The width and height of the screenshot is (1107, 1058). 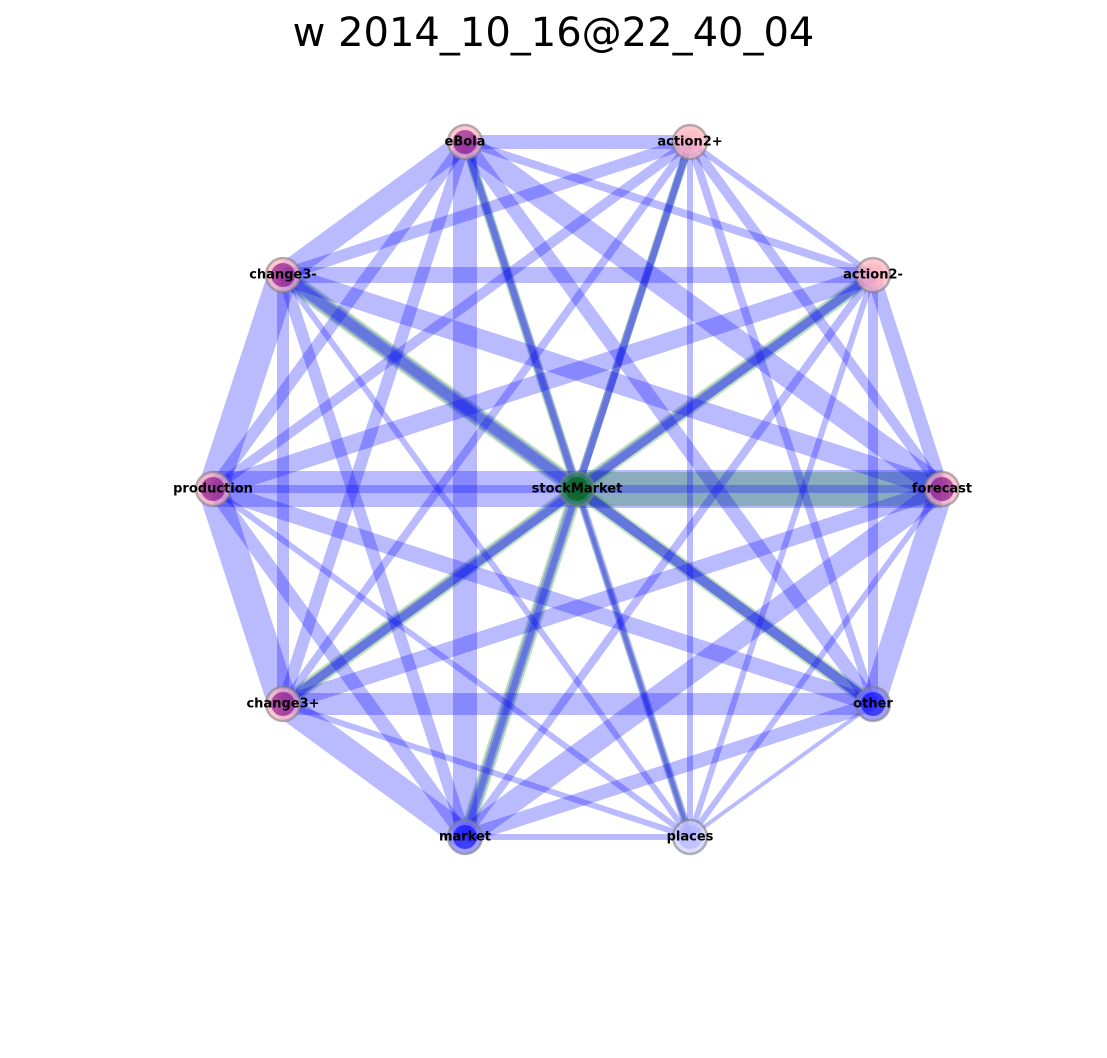 I want to click on edge-action2--forecast, so click(x=907, y=382).